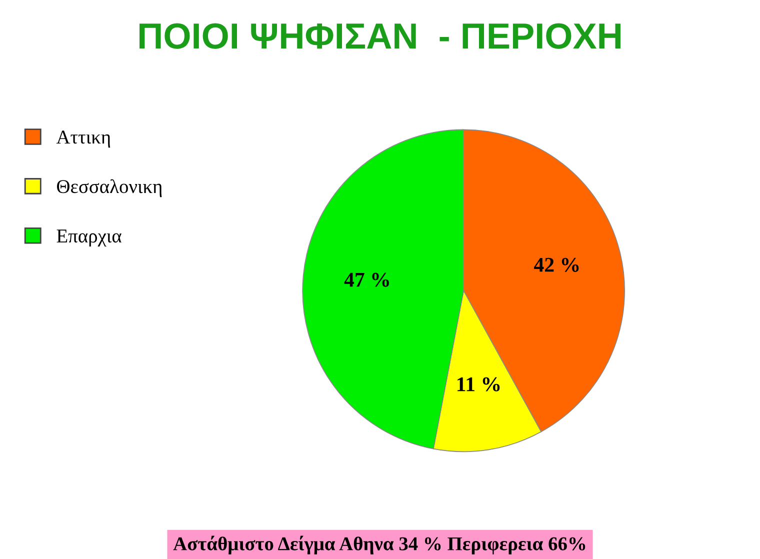  I want to click on data-label: 42 %, so click(556, 265).